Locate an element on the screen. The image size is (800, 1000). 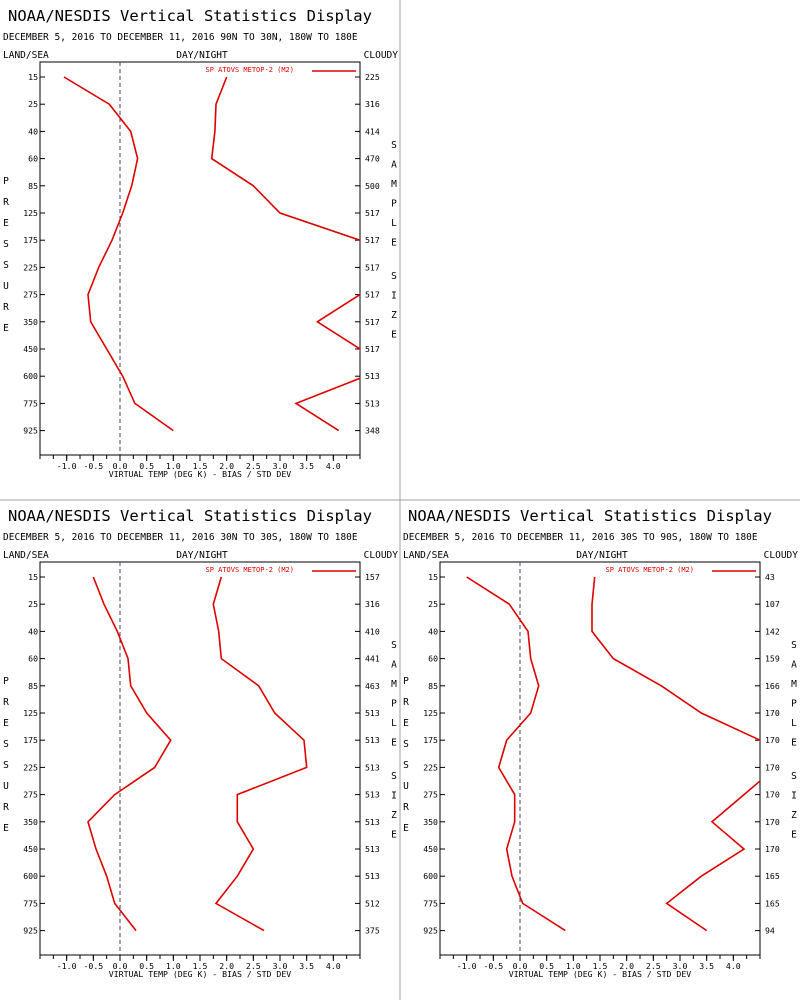
sample-size-label: 414 is located at coordinates (372, 131).